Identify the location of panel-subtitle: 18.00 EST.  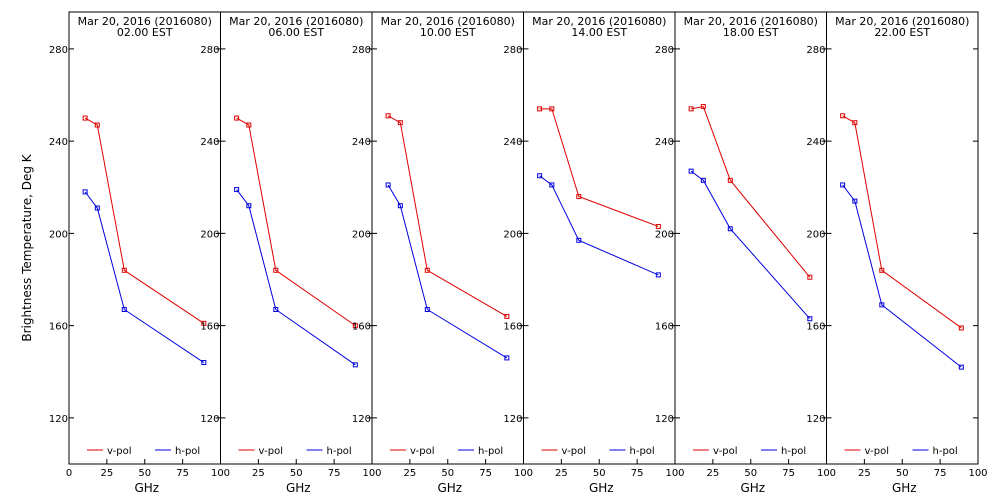
(751, 32).